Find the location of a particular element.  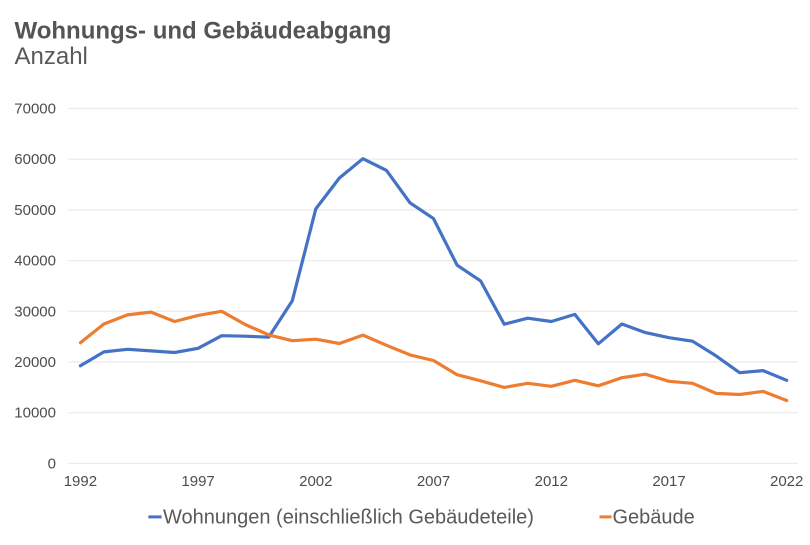

svg-text: 60000 is located at coordinates (35, 159).